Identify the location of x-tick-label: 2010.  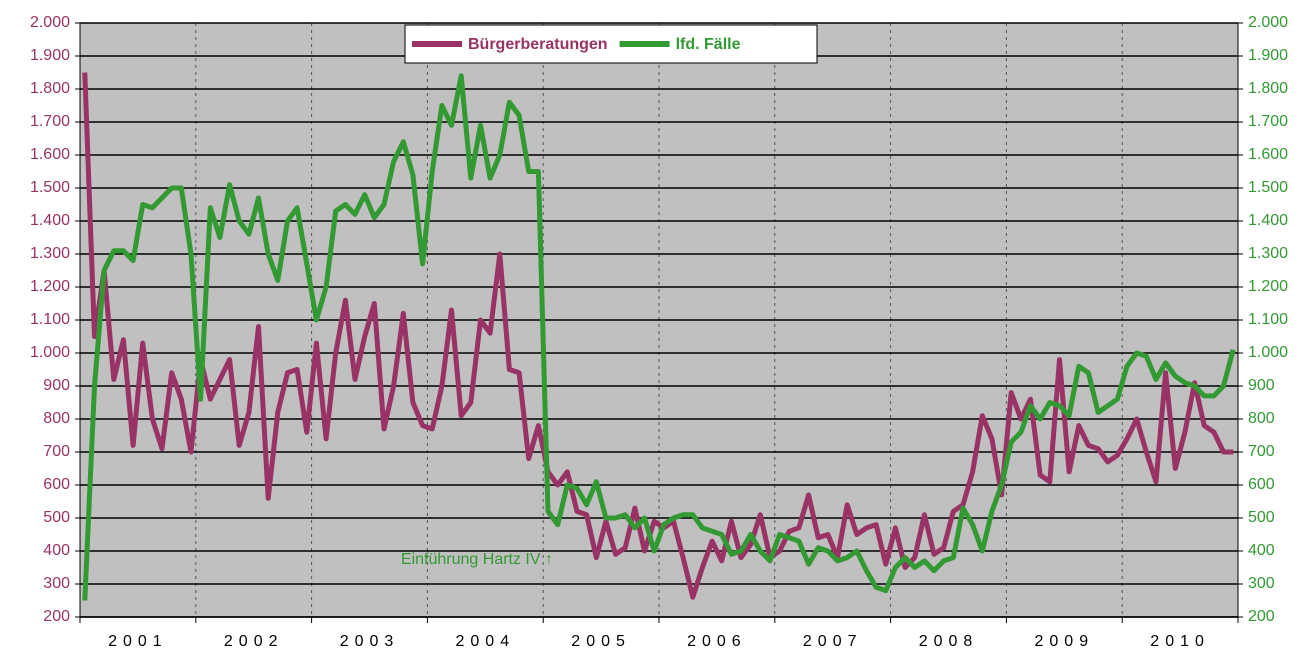
(1180, 641).